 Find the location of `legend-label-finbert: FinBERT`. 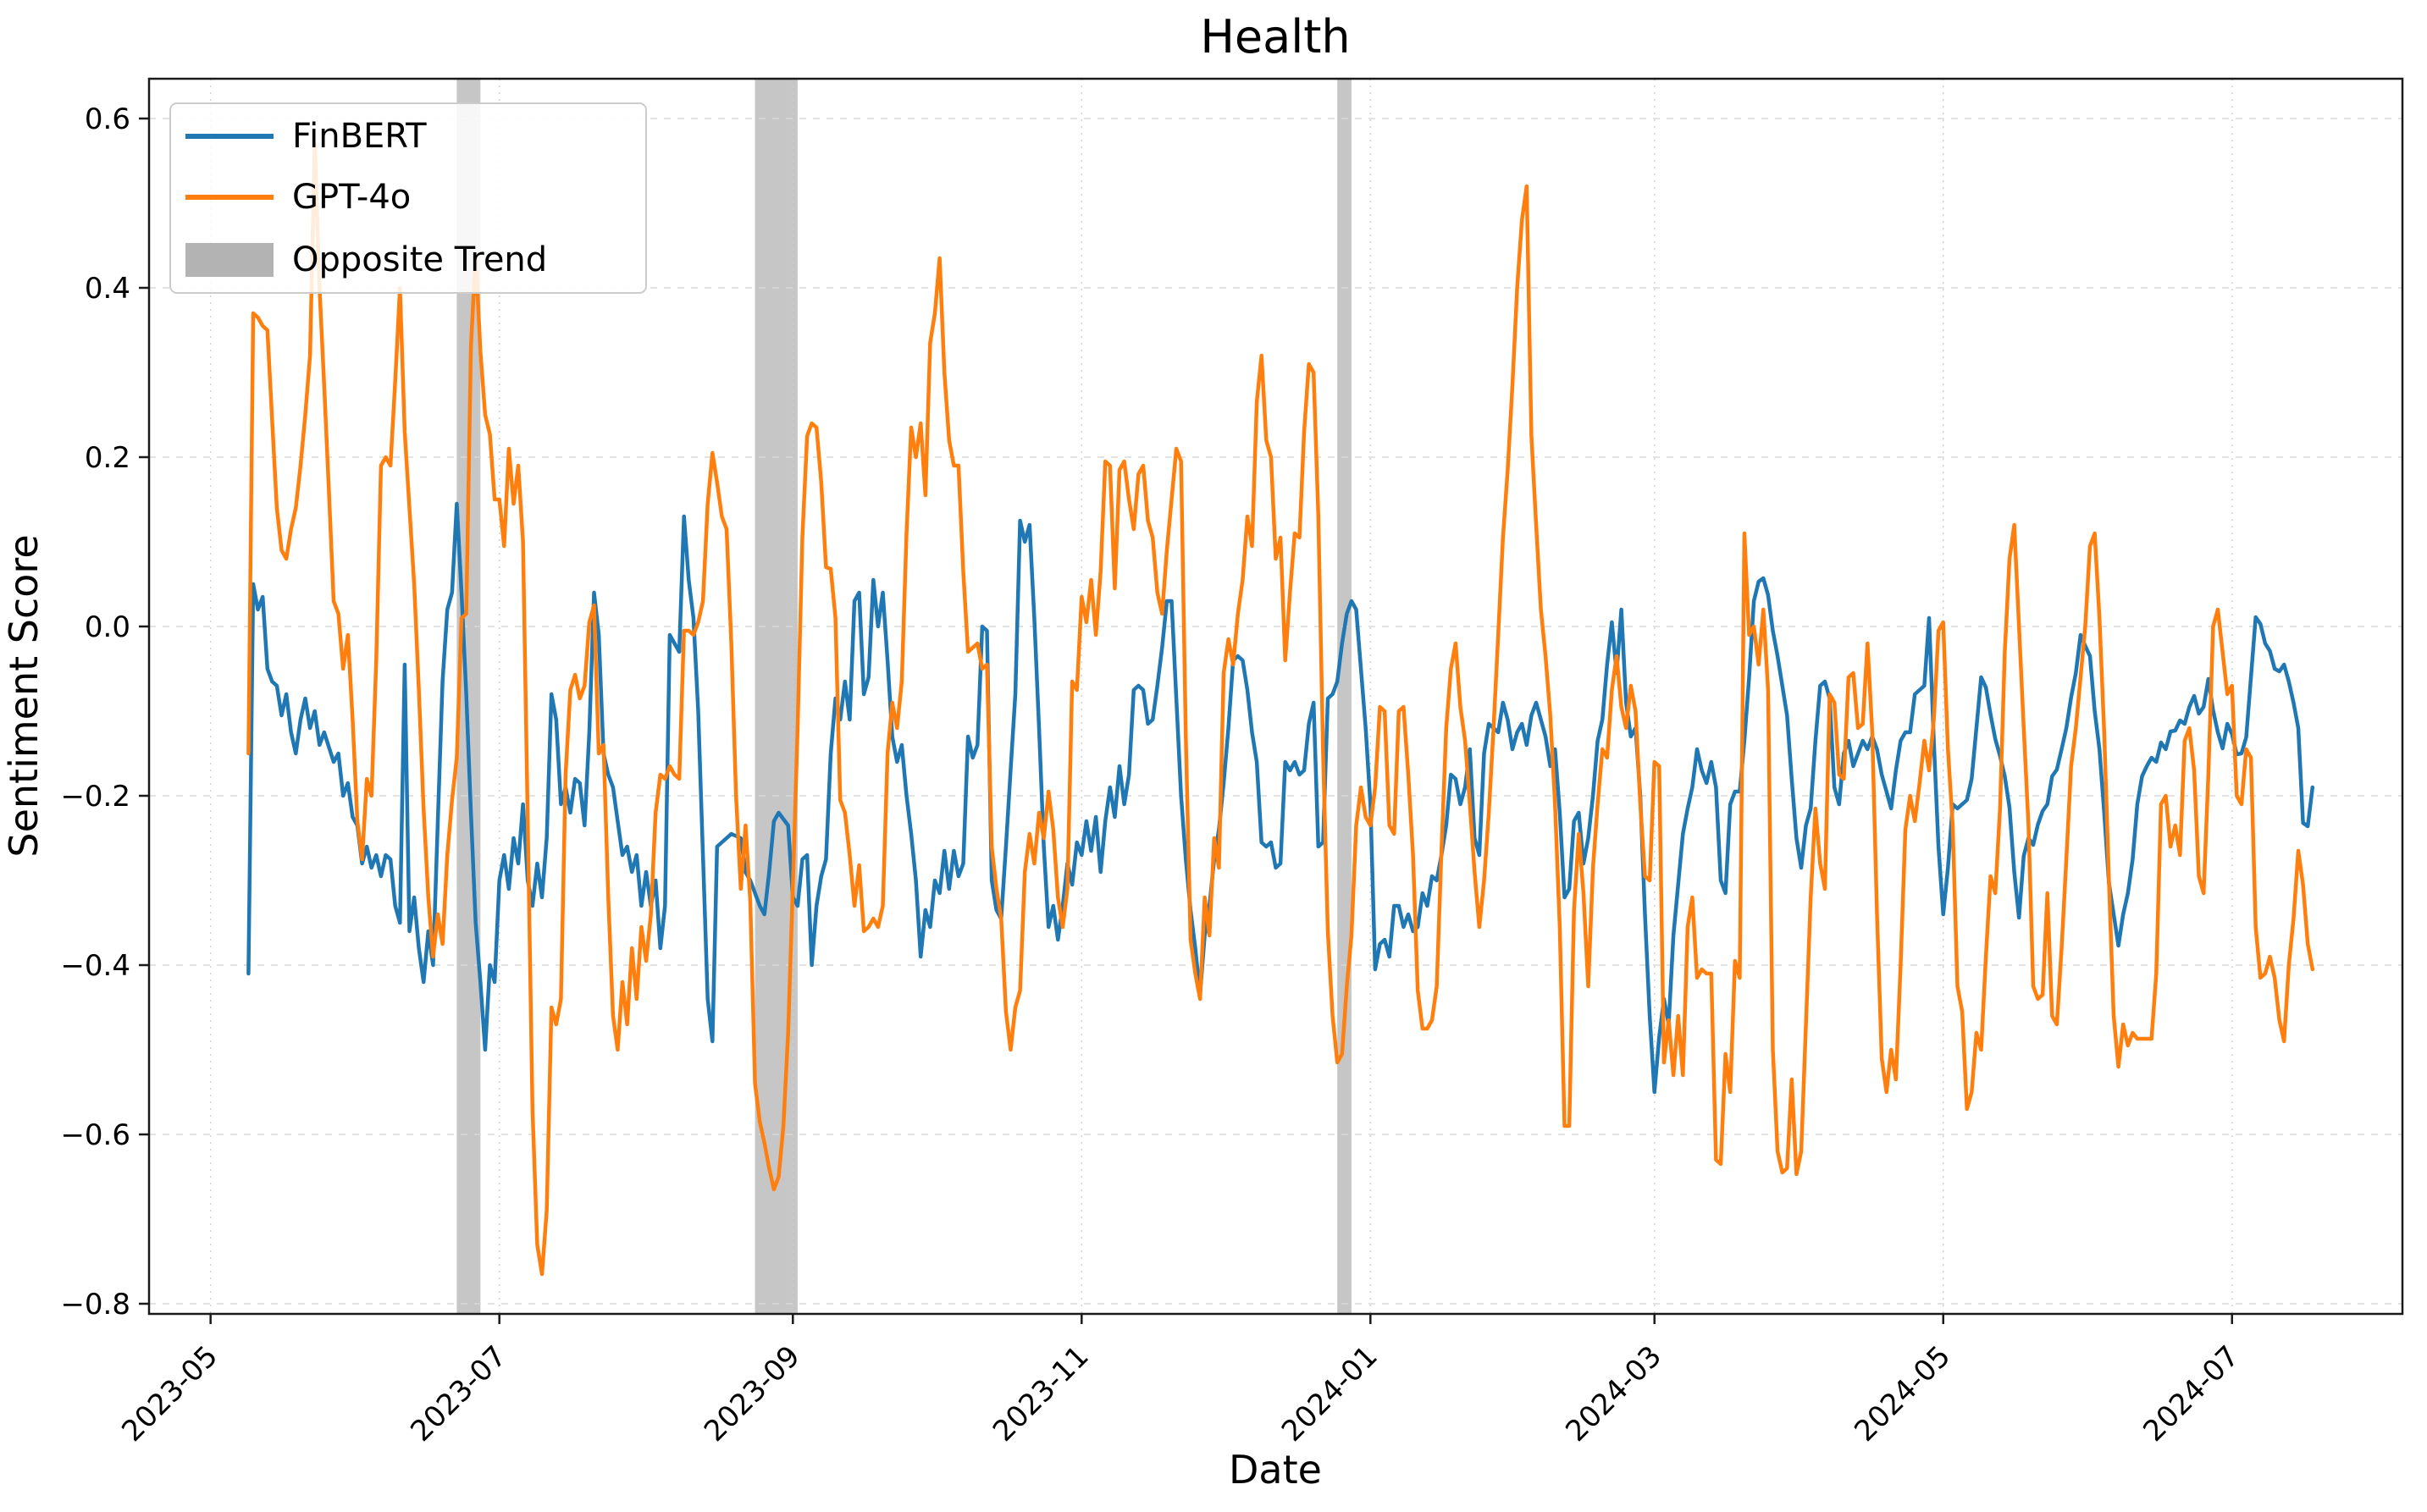

legend-label-finbert: FinBERT is located at coordinates (359, 136).